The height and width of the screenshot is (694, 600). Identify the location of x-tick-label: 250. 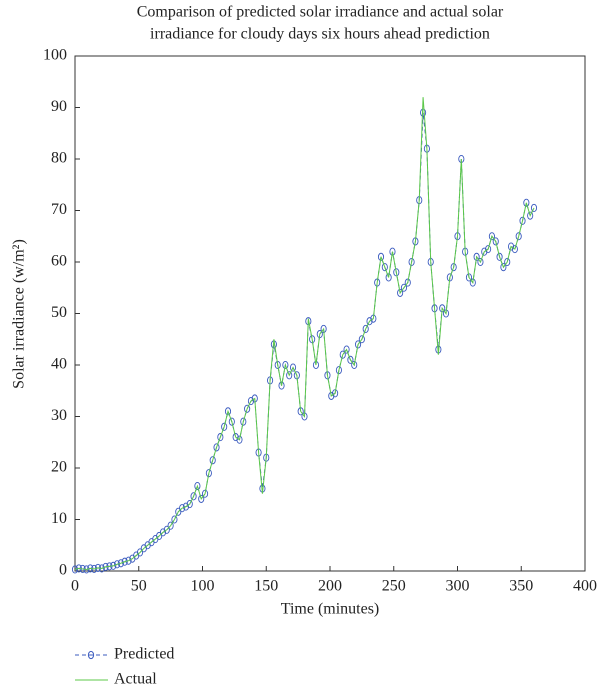
(394, 586).